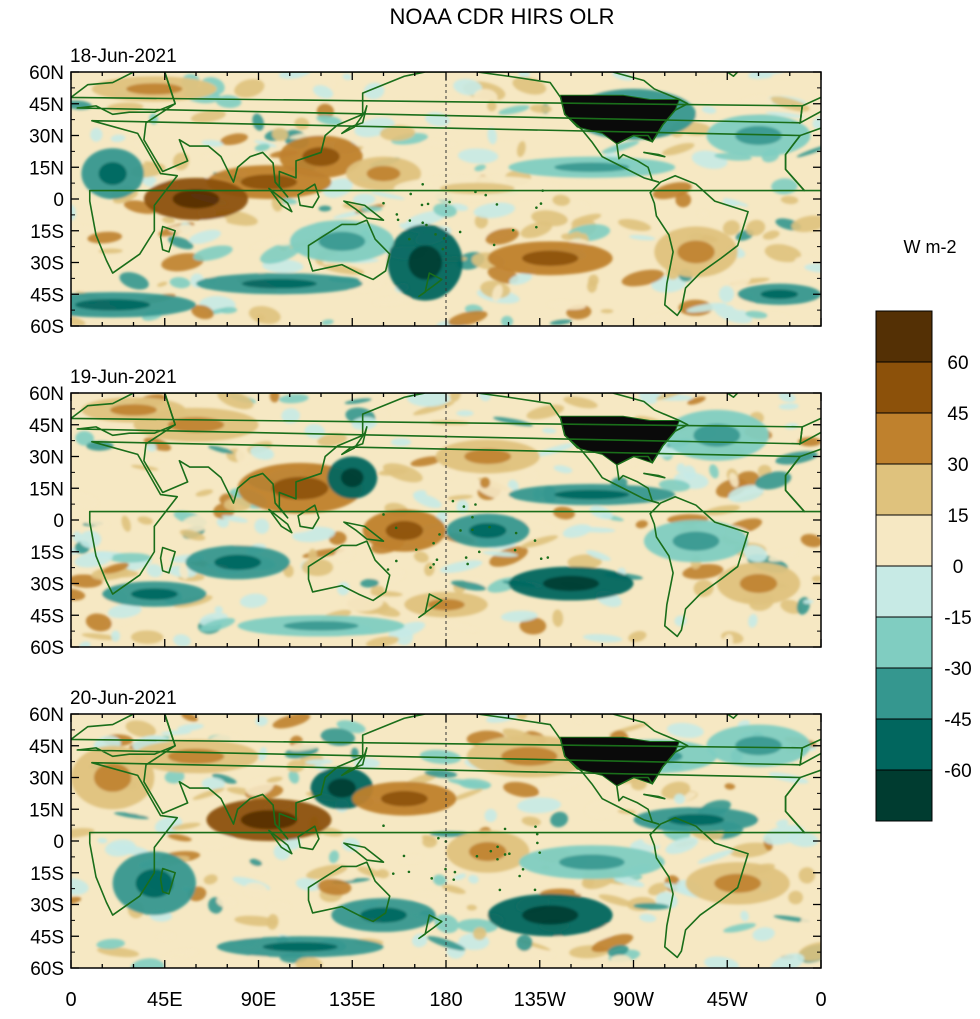 The image size is (980, 1019). What do you see at coordinates (58, 200) in the screenshot?
I see `lat-tick-label: 0` at bounding box center [58, 200].